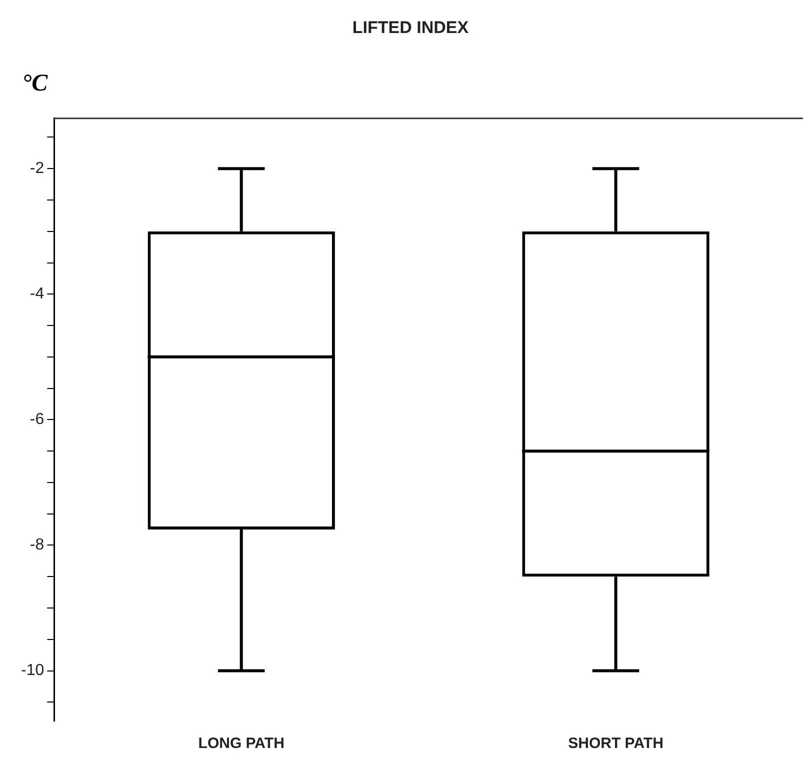  Describe the element at coordinates (616, 743) in the screenshot. I see `x-tick-label: SHORT PATH` at that location.